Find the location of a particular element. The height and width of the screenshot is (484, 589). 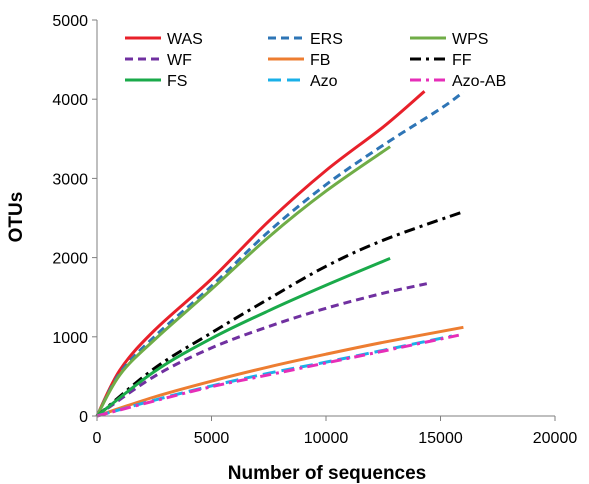

x-tick-label: 15000 is located at coordinates (440, 438).